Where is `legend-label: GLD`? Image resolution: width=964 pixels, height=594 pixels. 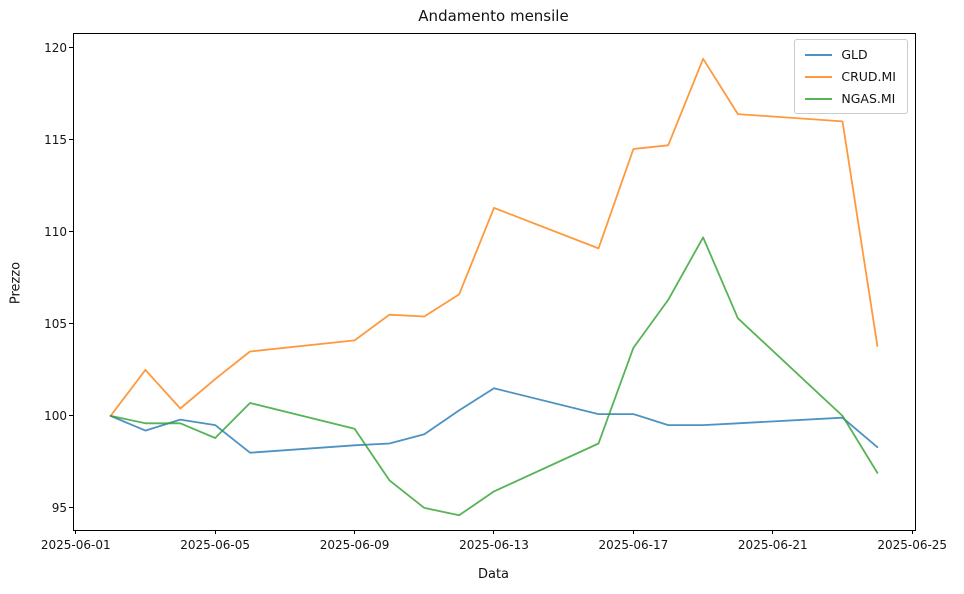 legend-label: GLD is located at coordinates (854, 54).